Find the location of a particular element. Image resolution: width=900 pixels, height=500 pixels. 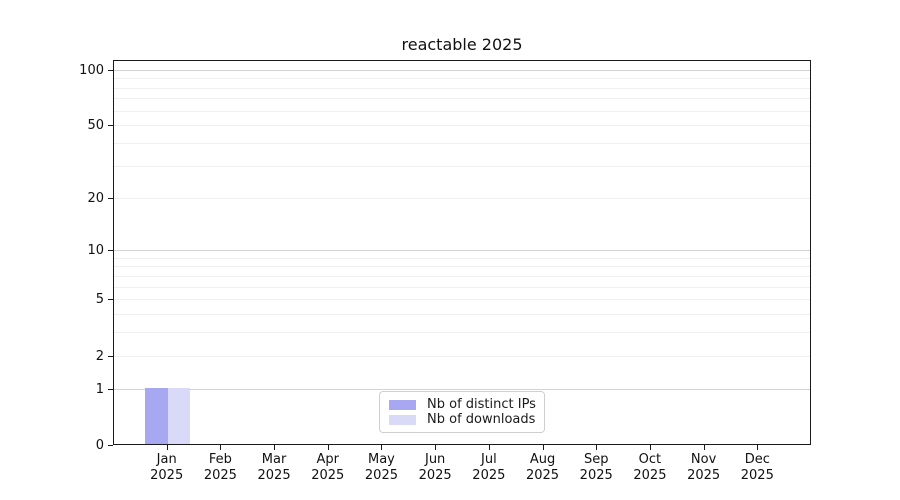

x-tick-label: Jul 2025 is located at coordinates (489, 468).